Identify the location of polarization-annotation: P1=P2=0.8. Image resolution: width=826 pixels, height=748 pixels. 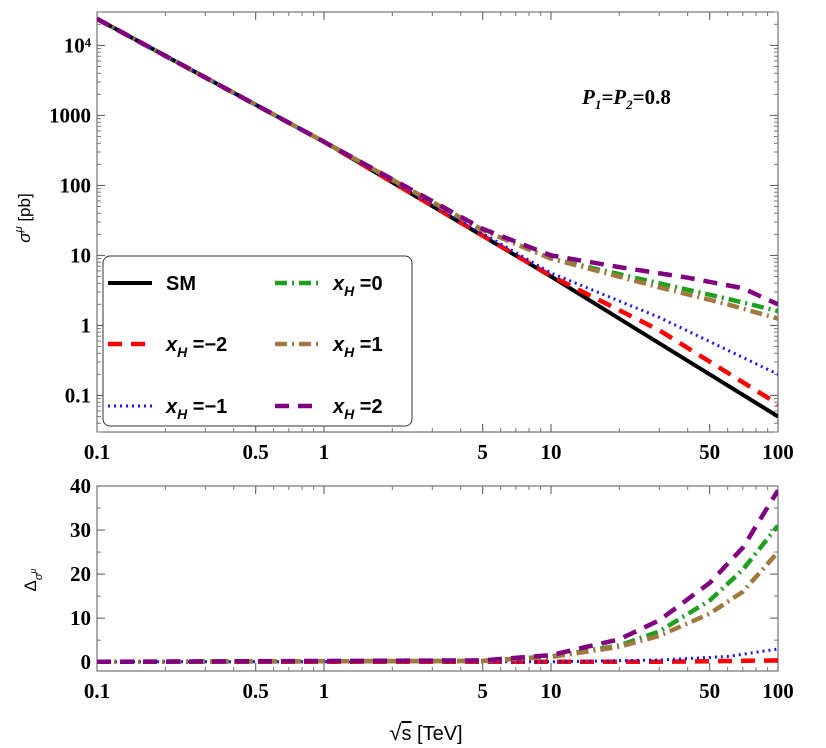
(626, 98).